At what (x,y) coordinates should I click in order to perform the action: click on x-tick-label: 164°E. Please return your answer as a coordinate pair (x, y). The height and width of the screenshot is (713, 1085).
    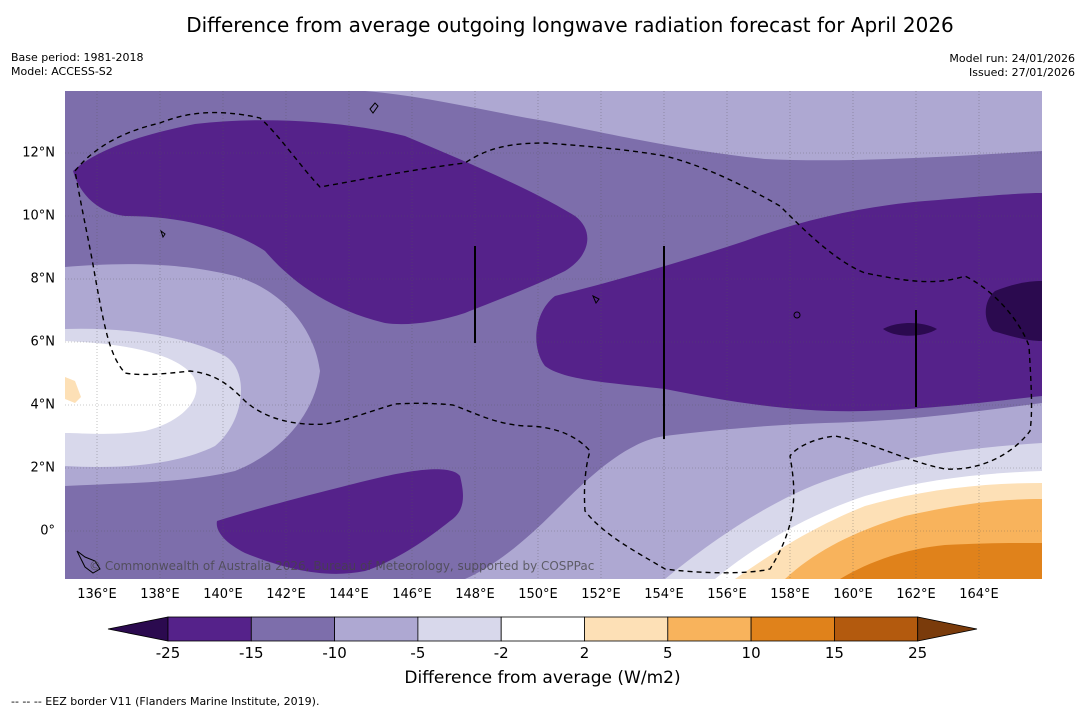
    Looking at the image, I should click on (979, 594).